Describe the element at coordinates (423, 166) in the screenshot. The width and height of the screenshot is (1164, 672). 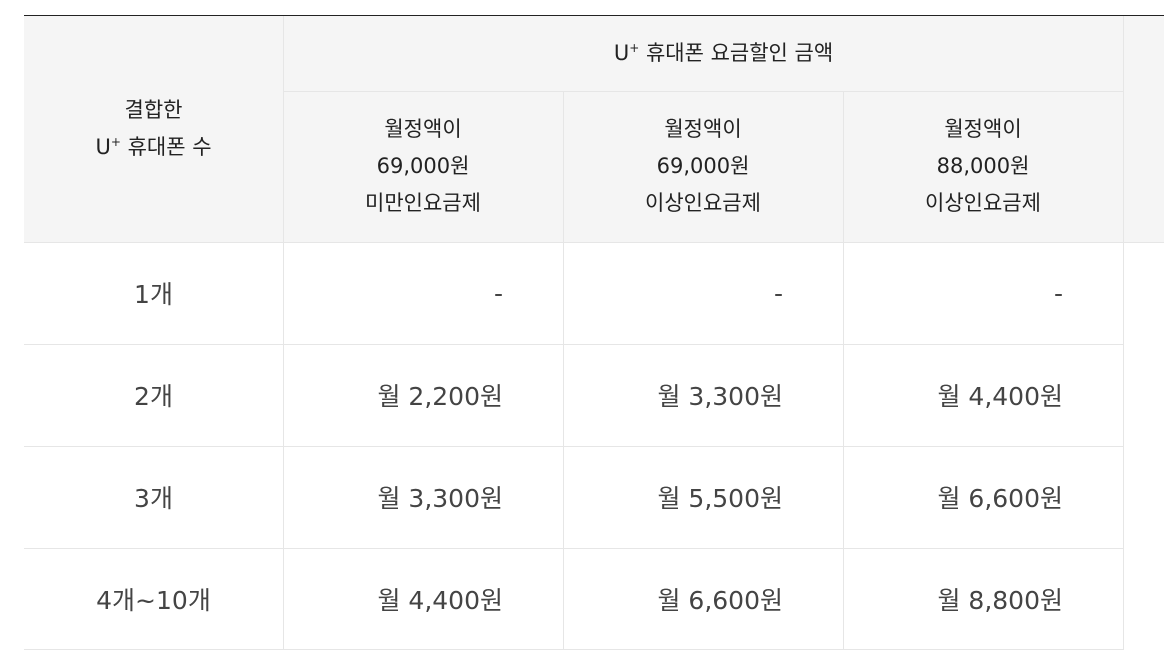
I see `column-header-1: 월정액이 69,000원 미만인요금제` at that location.